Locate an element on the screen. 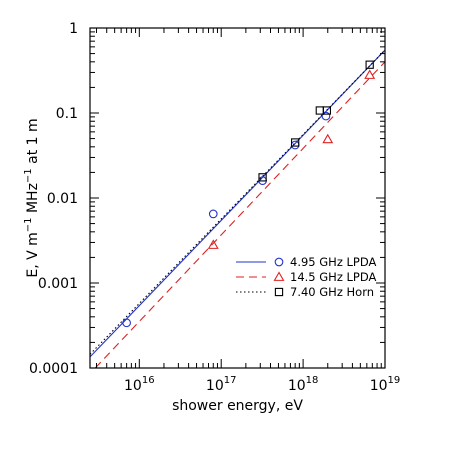 This screenshot has width=457, height=457. legend-label: 7.40 GHz Horn is located at coordinates (332, 292).